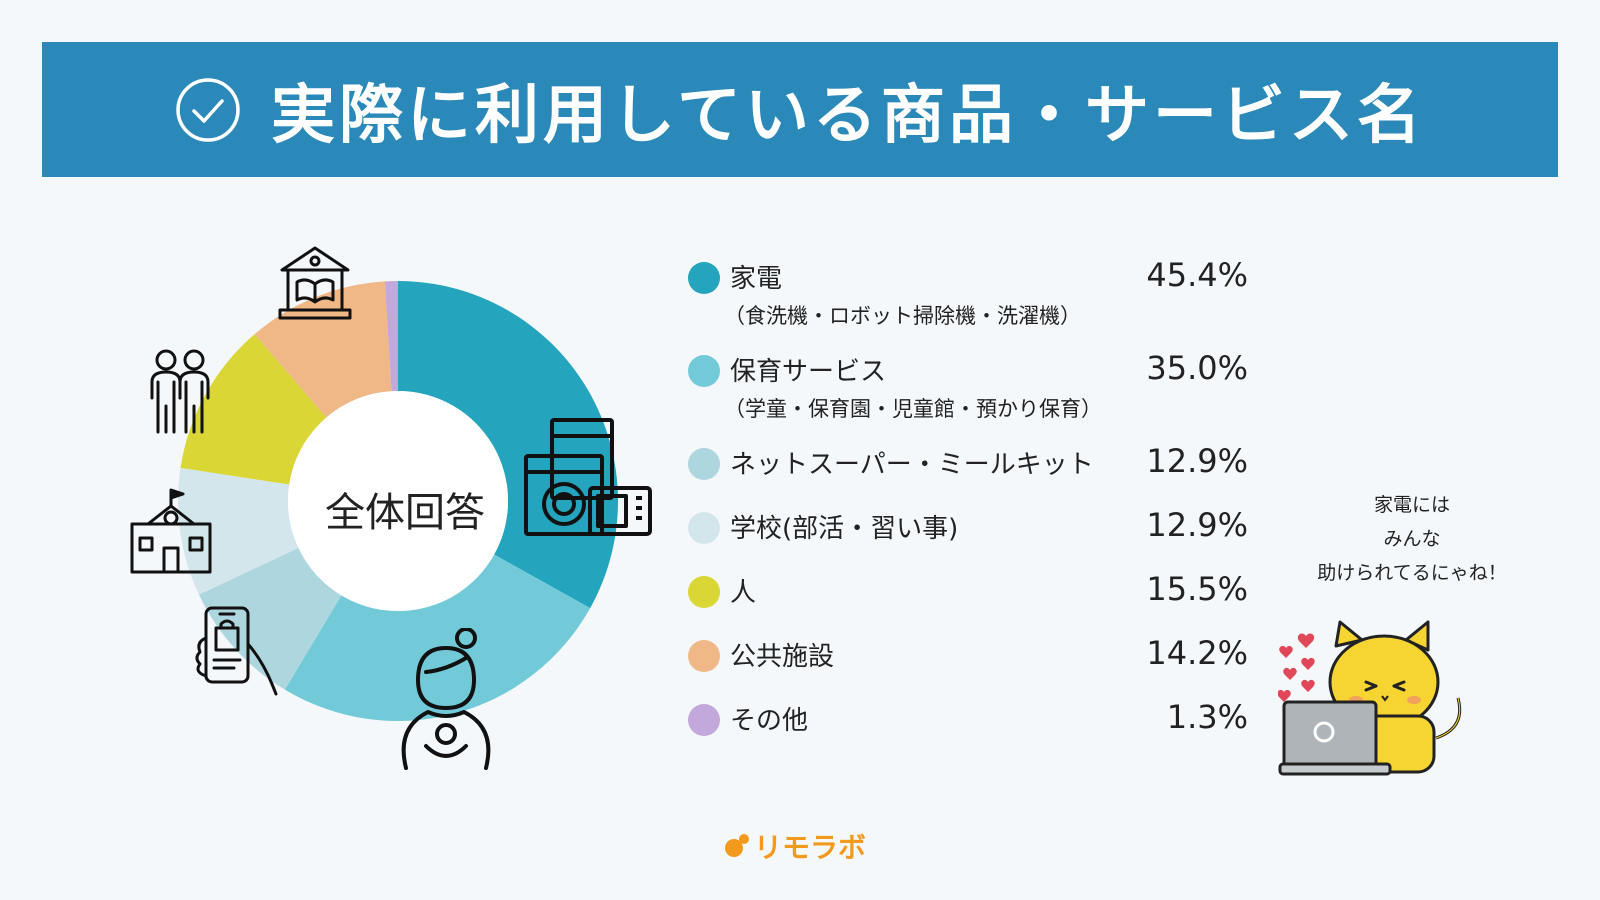  What do you see at coordinates (968, 525) in the screenshot?
I see `legend-item: 学校(部活・習い事) 12.9%` at bounding box center [968, 525].